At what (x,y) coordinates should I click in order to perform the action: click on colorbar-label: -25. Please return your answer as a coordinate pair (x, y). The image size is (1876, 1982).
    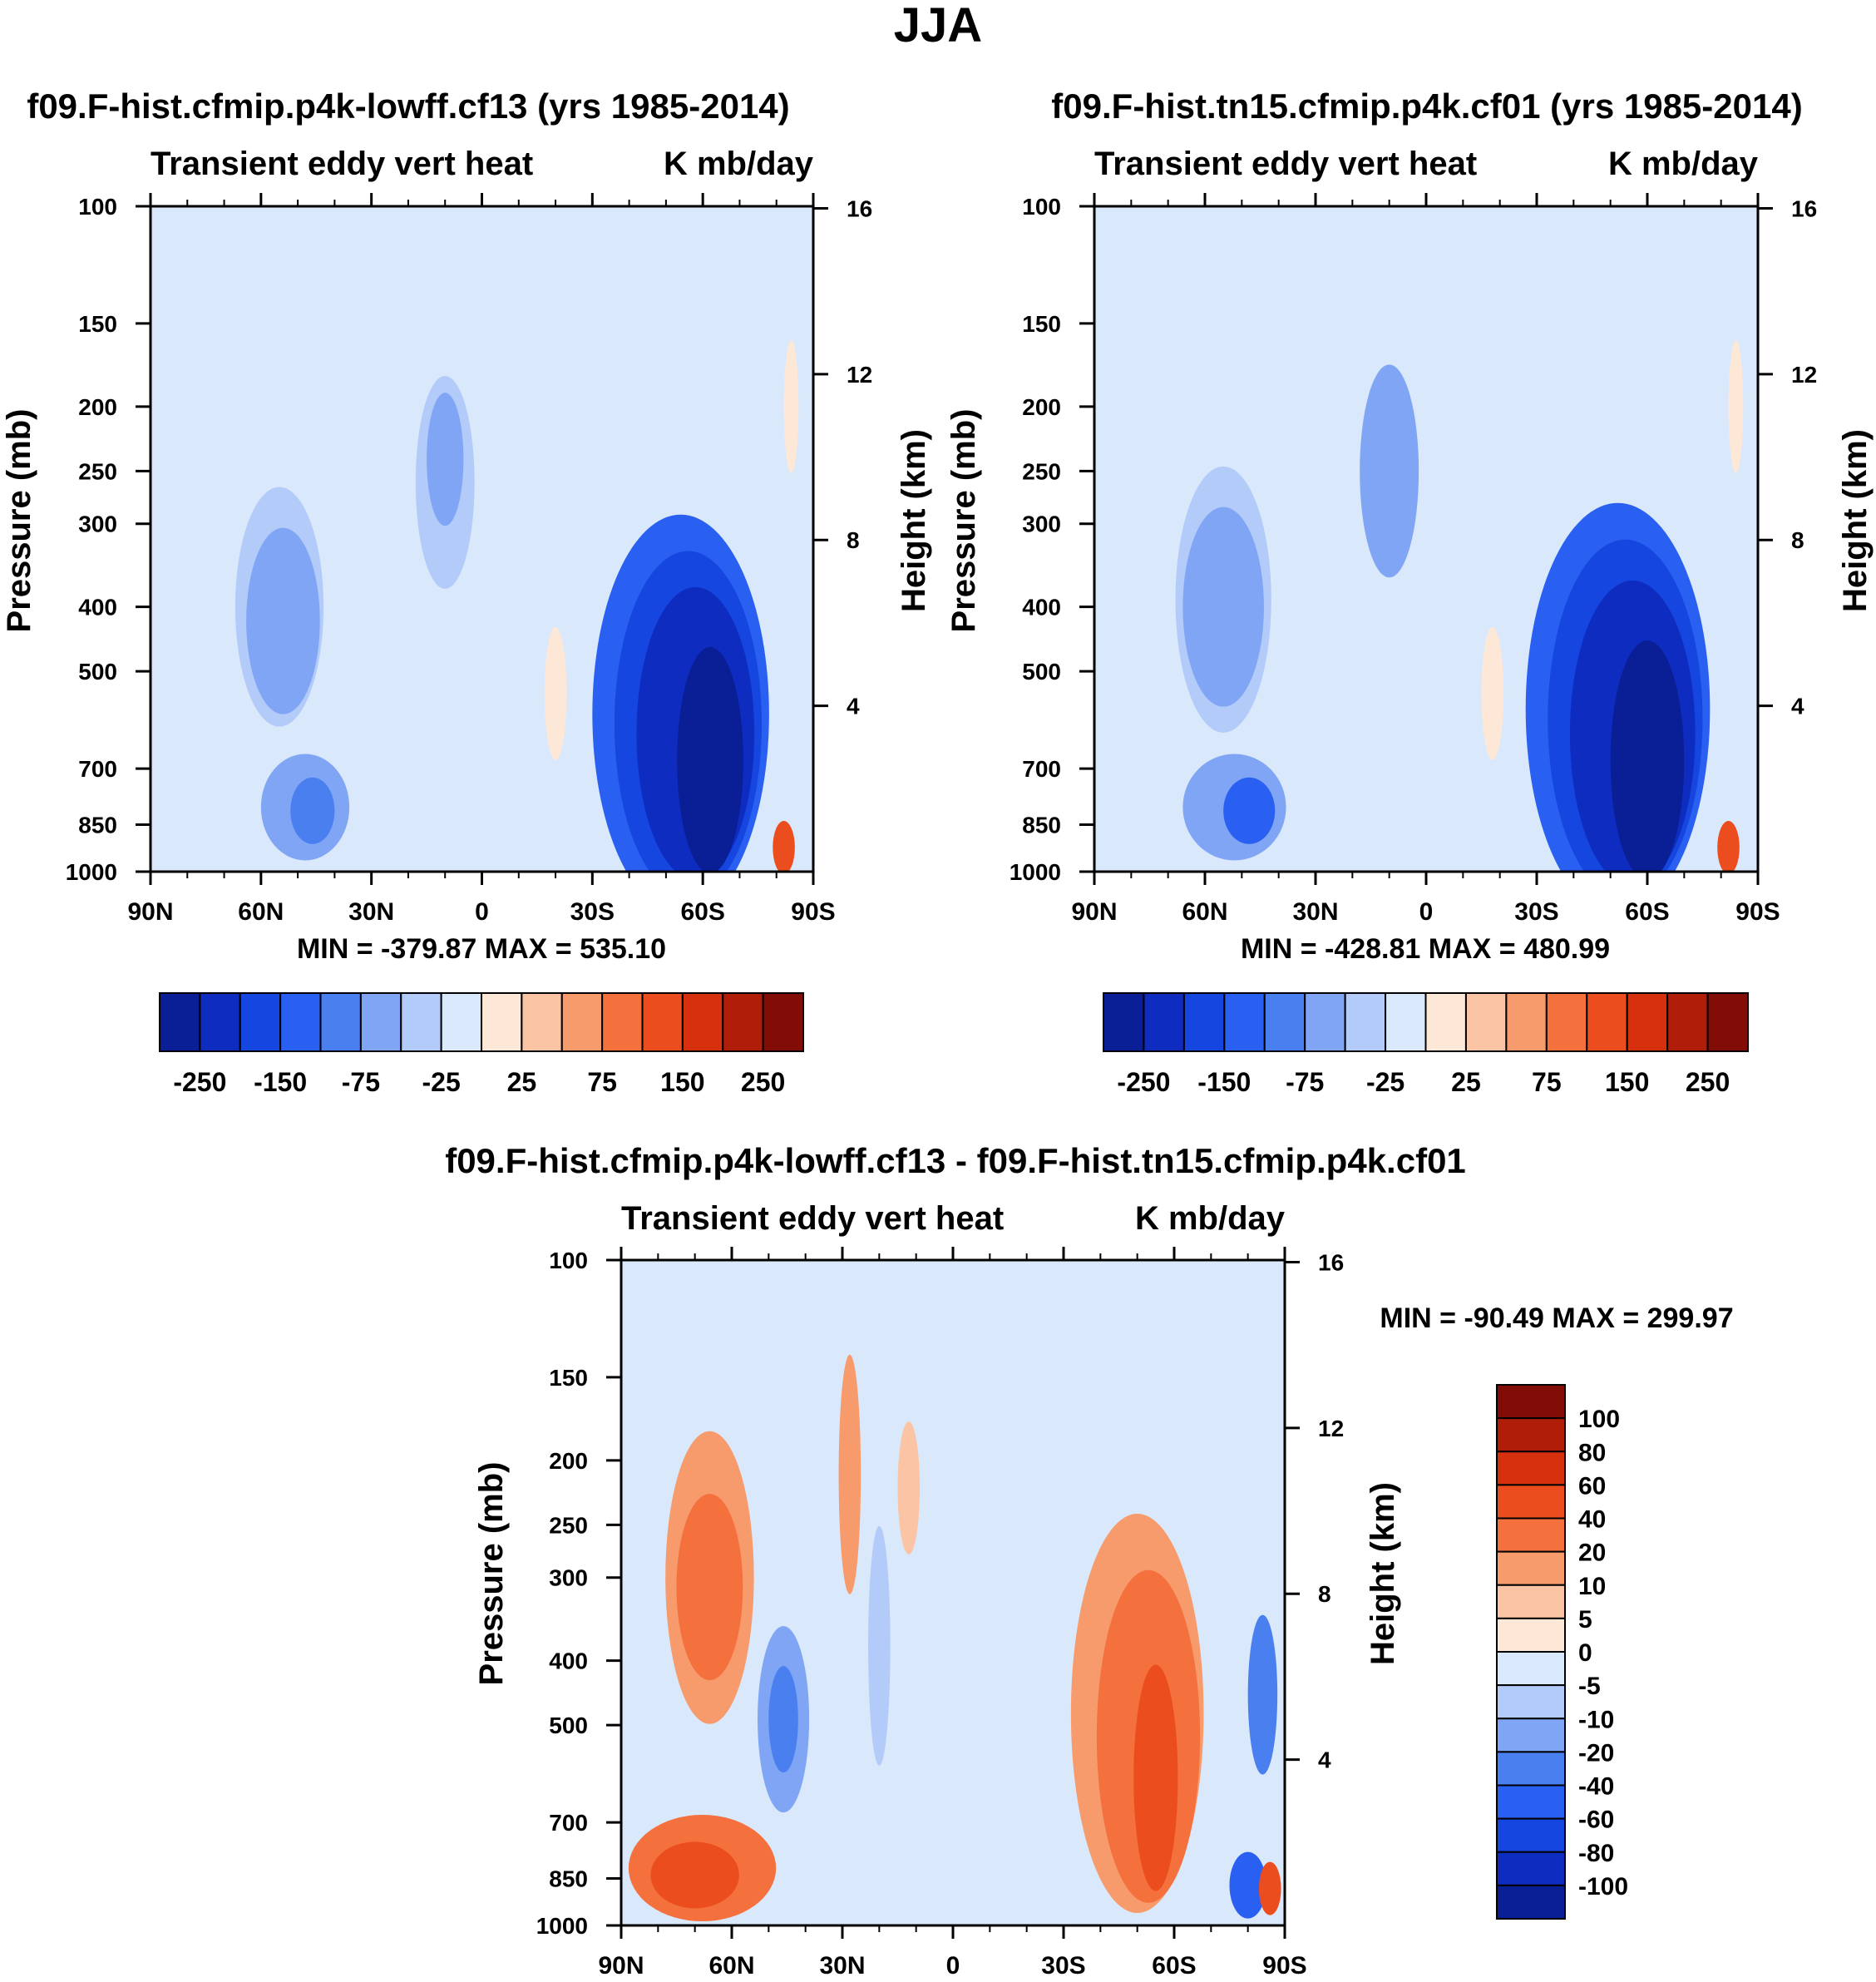
    Looking at the image, I should click on (442, 1082).